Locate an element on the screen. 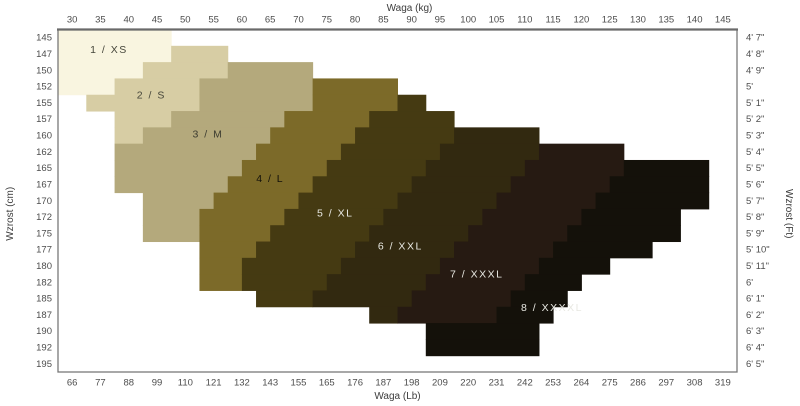  y-tick-ft: 6' 5" is located at coordinates (755, 364).